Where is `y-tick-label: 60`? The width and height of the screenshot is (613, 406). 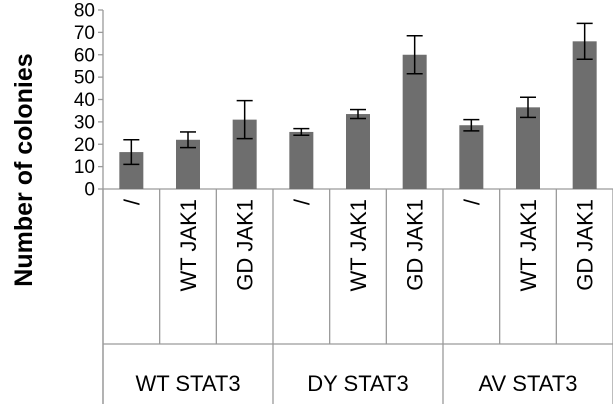 y-tick-label: 60 is located at coordinates (84, 55).